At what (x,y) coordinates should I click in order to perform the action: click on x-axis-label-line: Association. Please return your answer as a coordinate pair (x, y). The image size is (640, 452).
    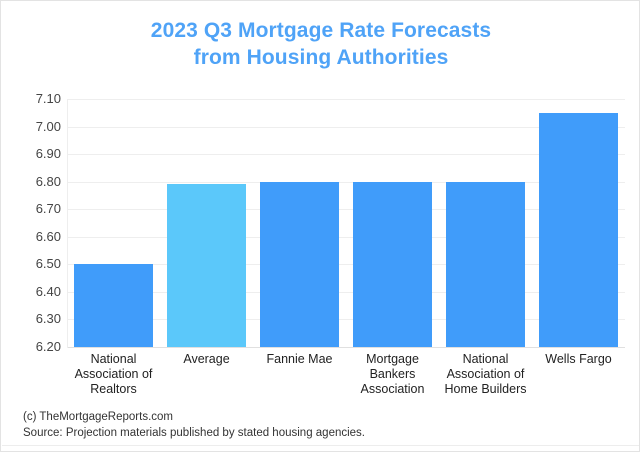
    Looking at the image, I should click on (392, 389).